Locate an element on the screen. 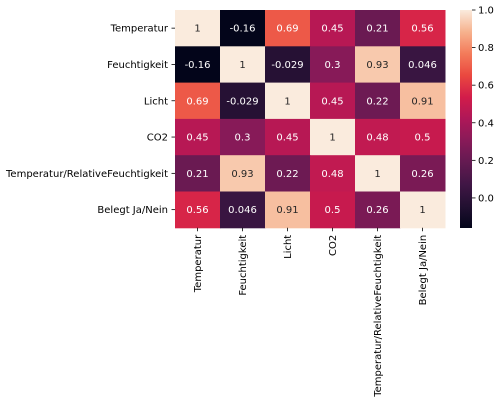  colorbar-tick-label: 0.6 is located at coordinates (486, 86).